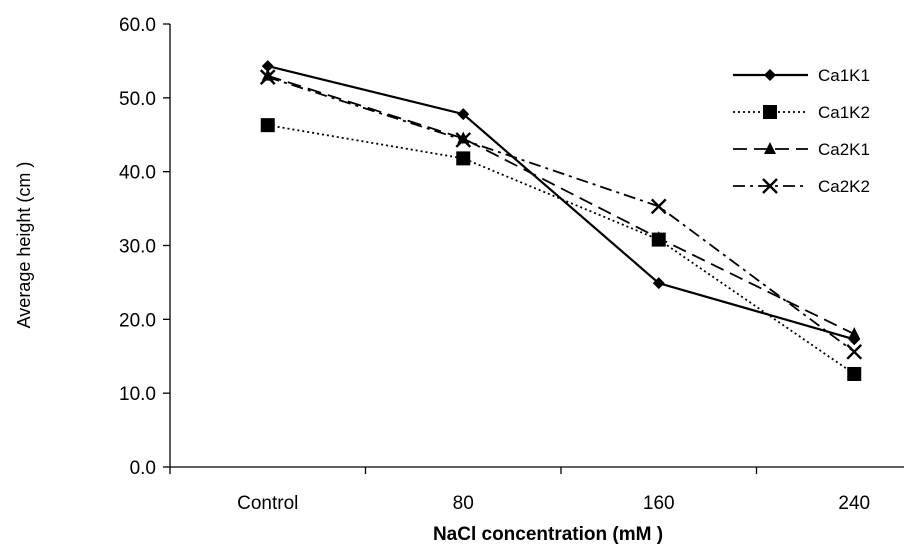 Image resolution: width=904 pixels, height=551 pixels. Describe the element at coordinates (844, 112) in the screenshot. I see `legend-label: Ca1K2` at that location.